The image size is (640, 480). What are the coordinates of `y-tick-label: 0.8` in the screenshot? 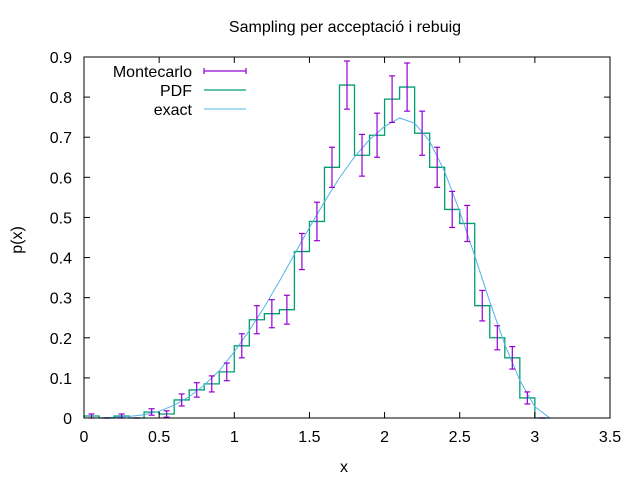 It's located at (61, 98).